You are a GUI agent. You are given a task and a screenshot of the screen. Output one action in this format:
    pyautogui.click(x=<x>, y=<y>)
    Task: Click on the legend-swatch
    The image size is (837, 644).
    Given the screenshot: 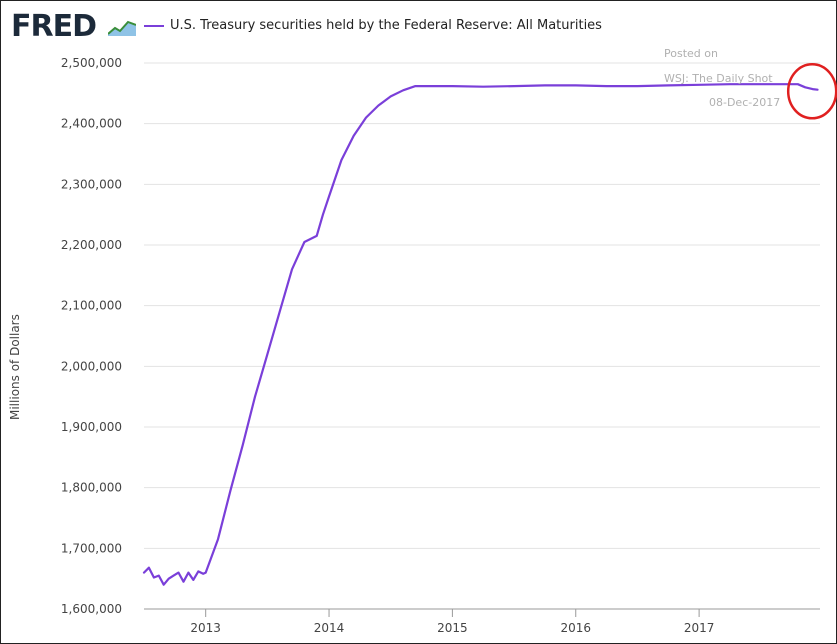 What is the action you would take?
    pyautogui.click(x=154, y=25)
    